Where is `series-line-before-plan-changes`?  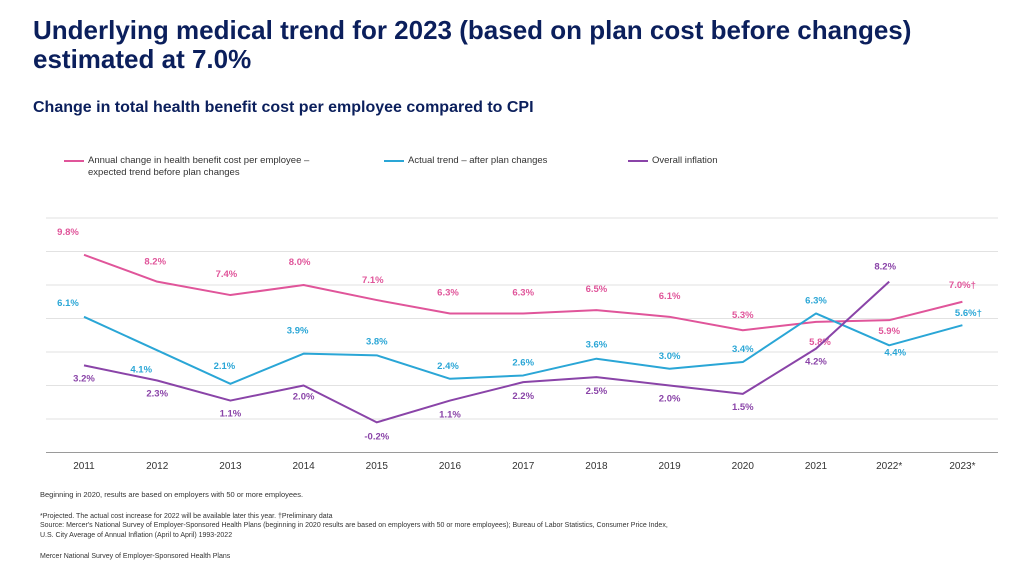
series-line-before-plan-changes is located at coordinates (523, 292).